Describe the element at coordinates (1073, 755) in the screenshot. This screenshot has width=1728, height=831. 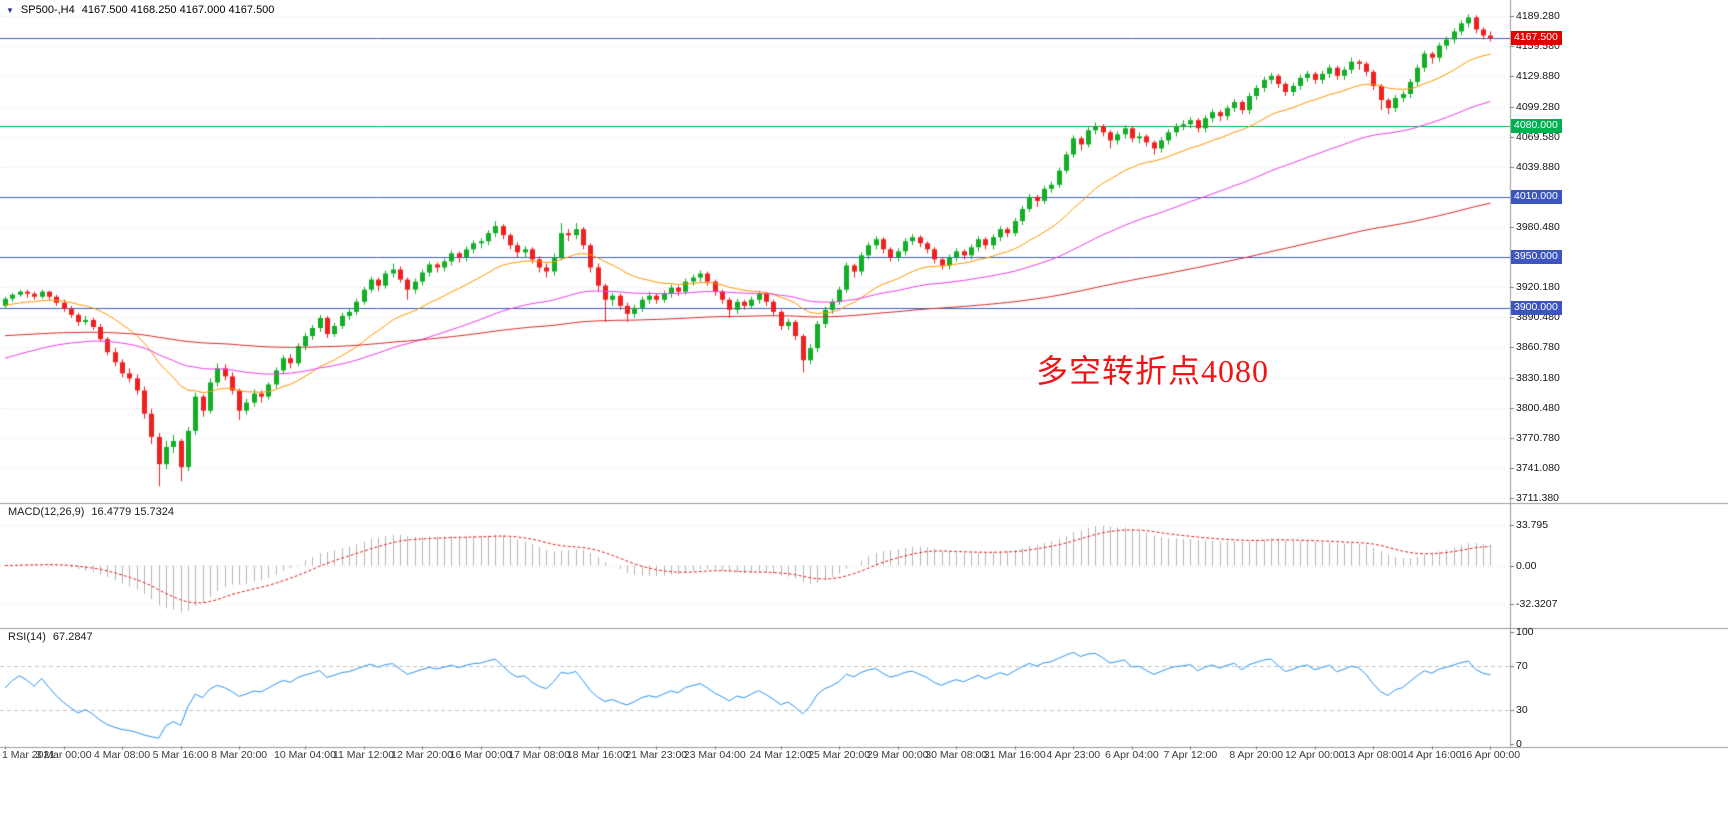
I see `x-axis-time-label: 4 Apr 23:00` at that location.